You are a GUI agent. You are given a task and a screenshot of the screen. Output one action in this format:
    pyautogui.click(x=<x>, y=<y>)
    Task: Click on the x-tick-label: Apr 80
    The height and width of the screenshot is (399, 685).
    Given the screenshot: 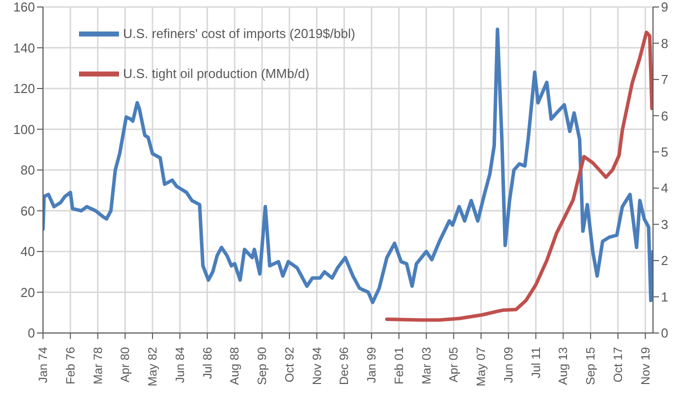 What is the action you would take?
    pyautogui.click(x=125, y=364)
    